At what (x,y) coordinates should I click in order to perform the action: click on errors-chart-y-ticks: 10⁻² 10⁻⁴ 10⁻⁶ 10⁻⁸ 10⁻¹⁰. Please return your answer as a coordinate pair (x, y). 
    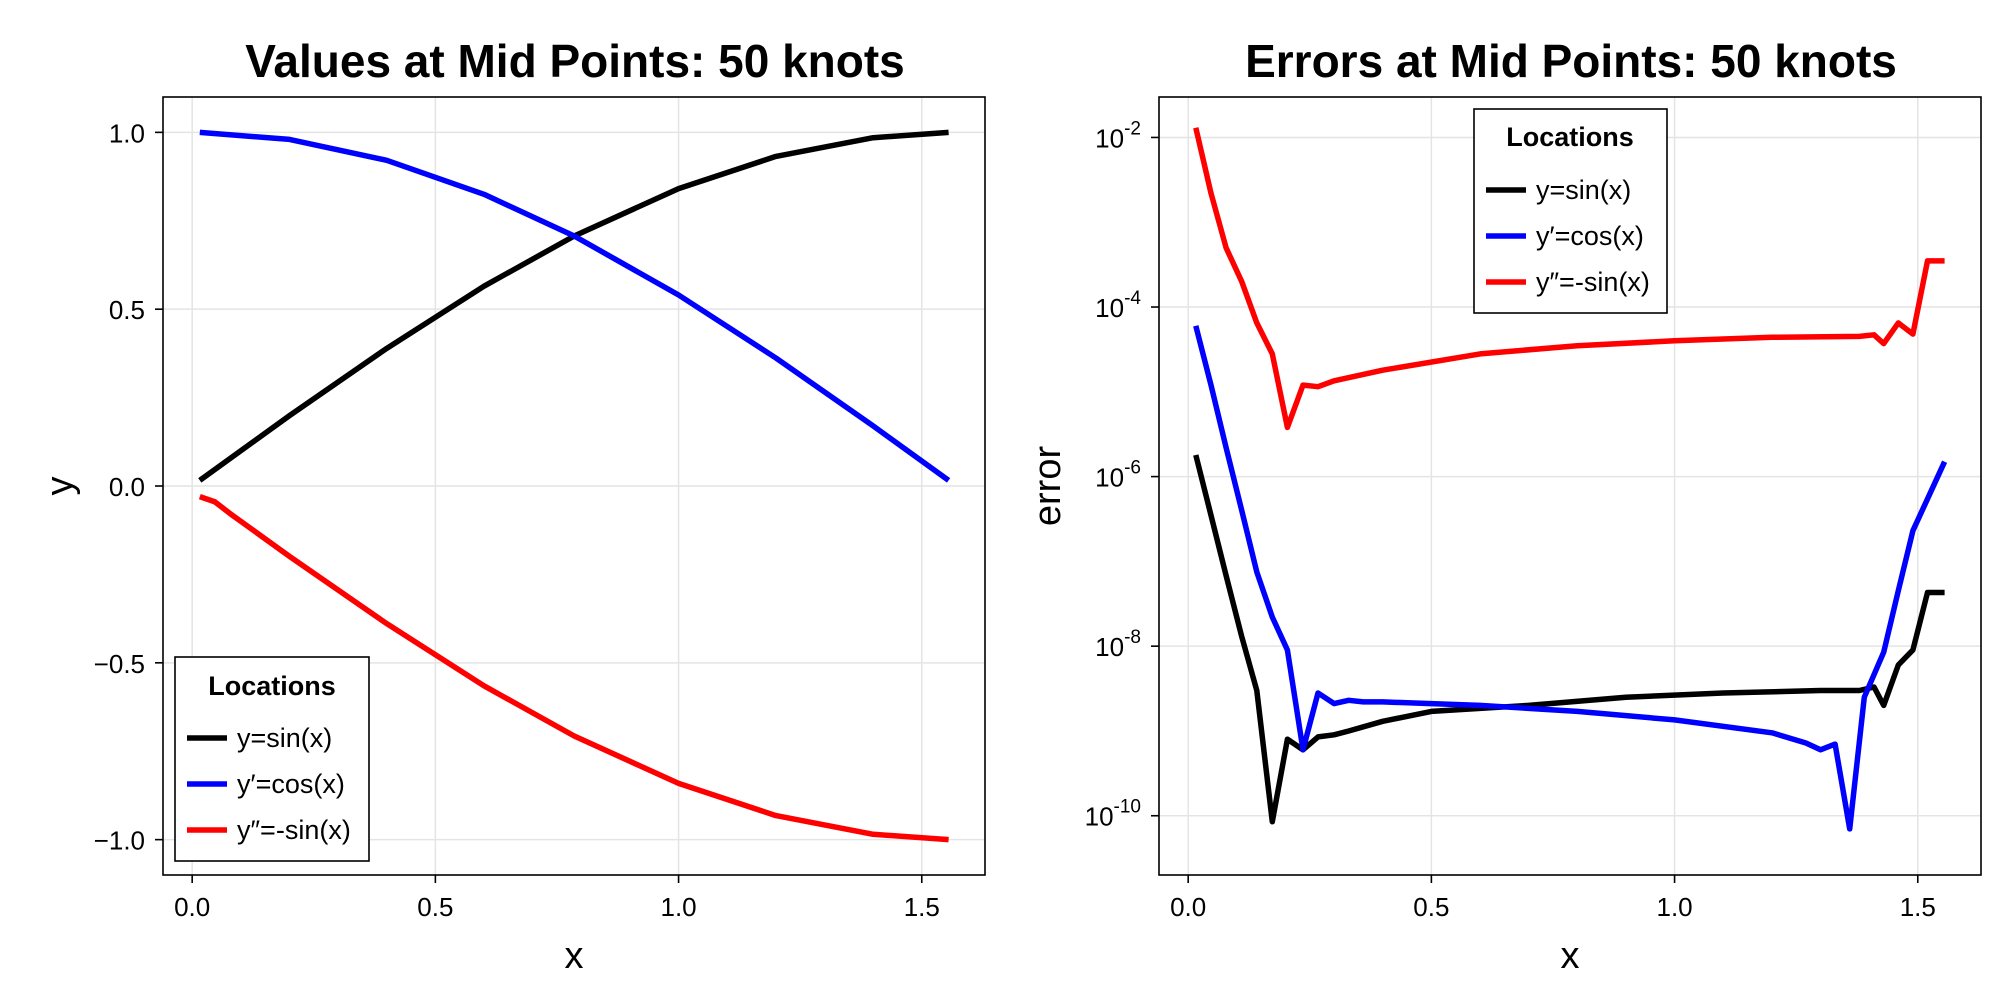
    Looking at the image, I should click on (1122, 475).